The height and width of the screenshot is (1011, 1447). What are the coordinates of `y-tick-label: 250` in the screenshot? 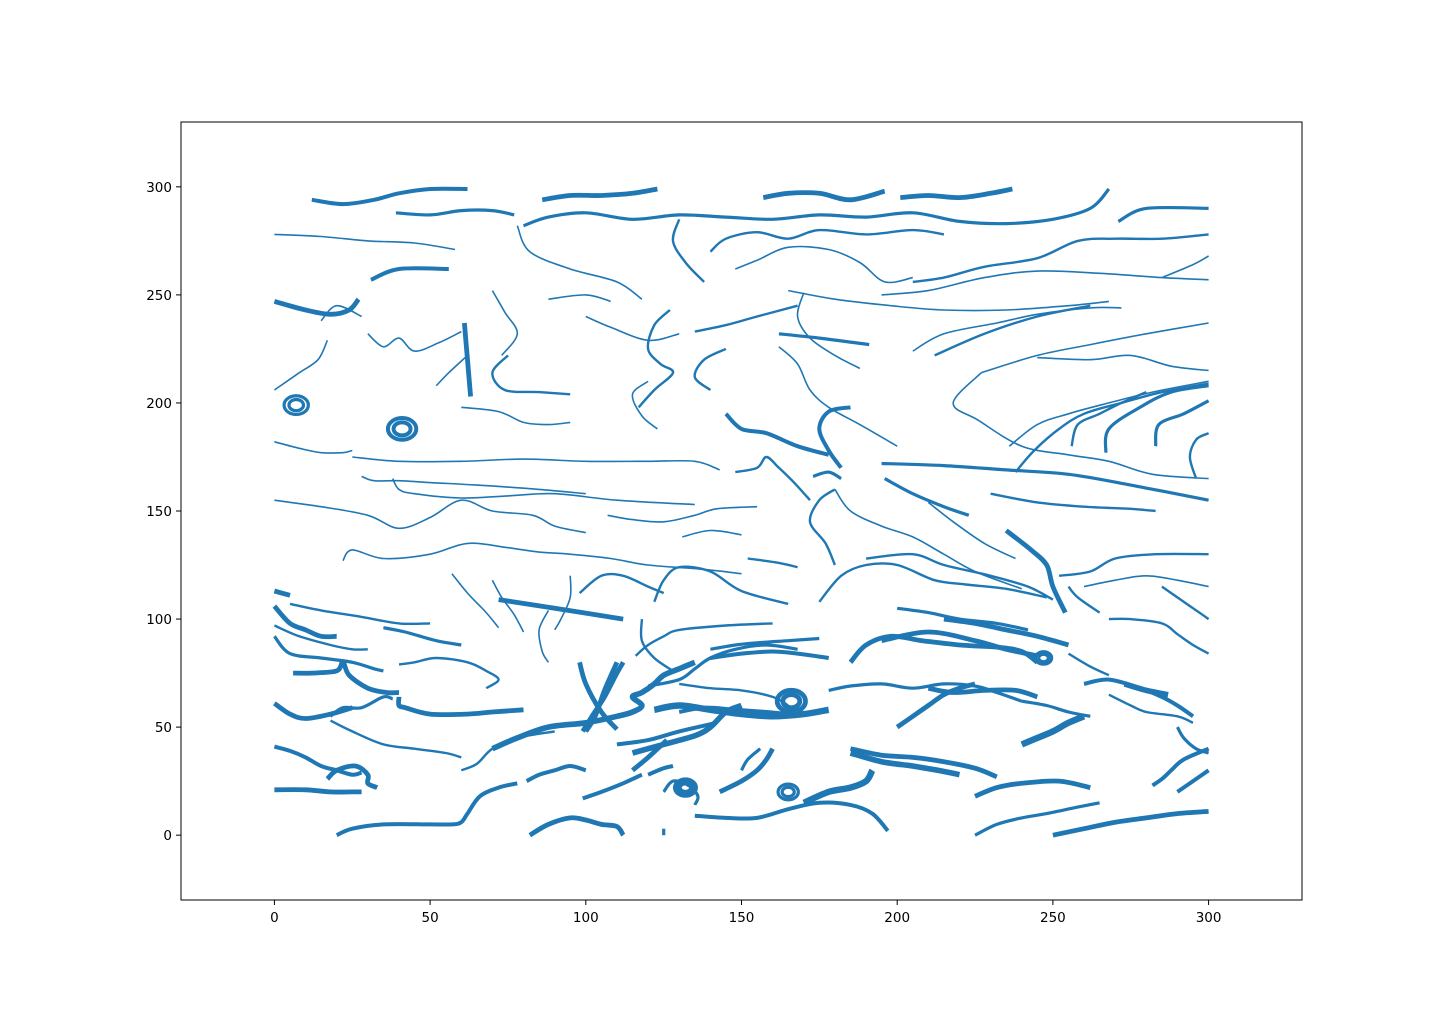 It's located at (159, 296).